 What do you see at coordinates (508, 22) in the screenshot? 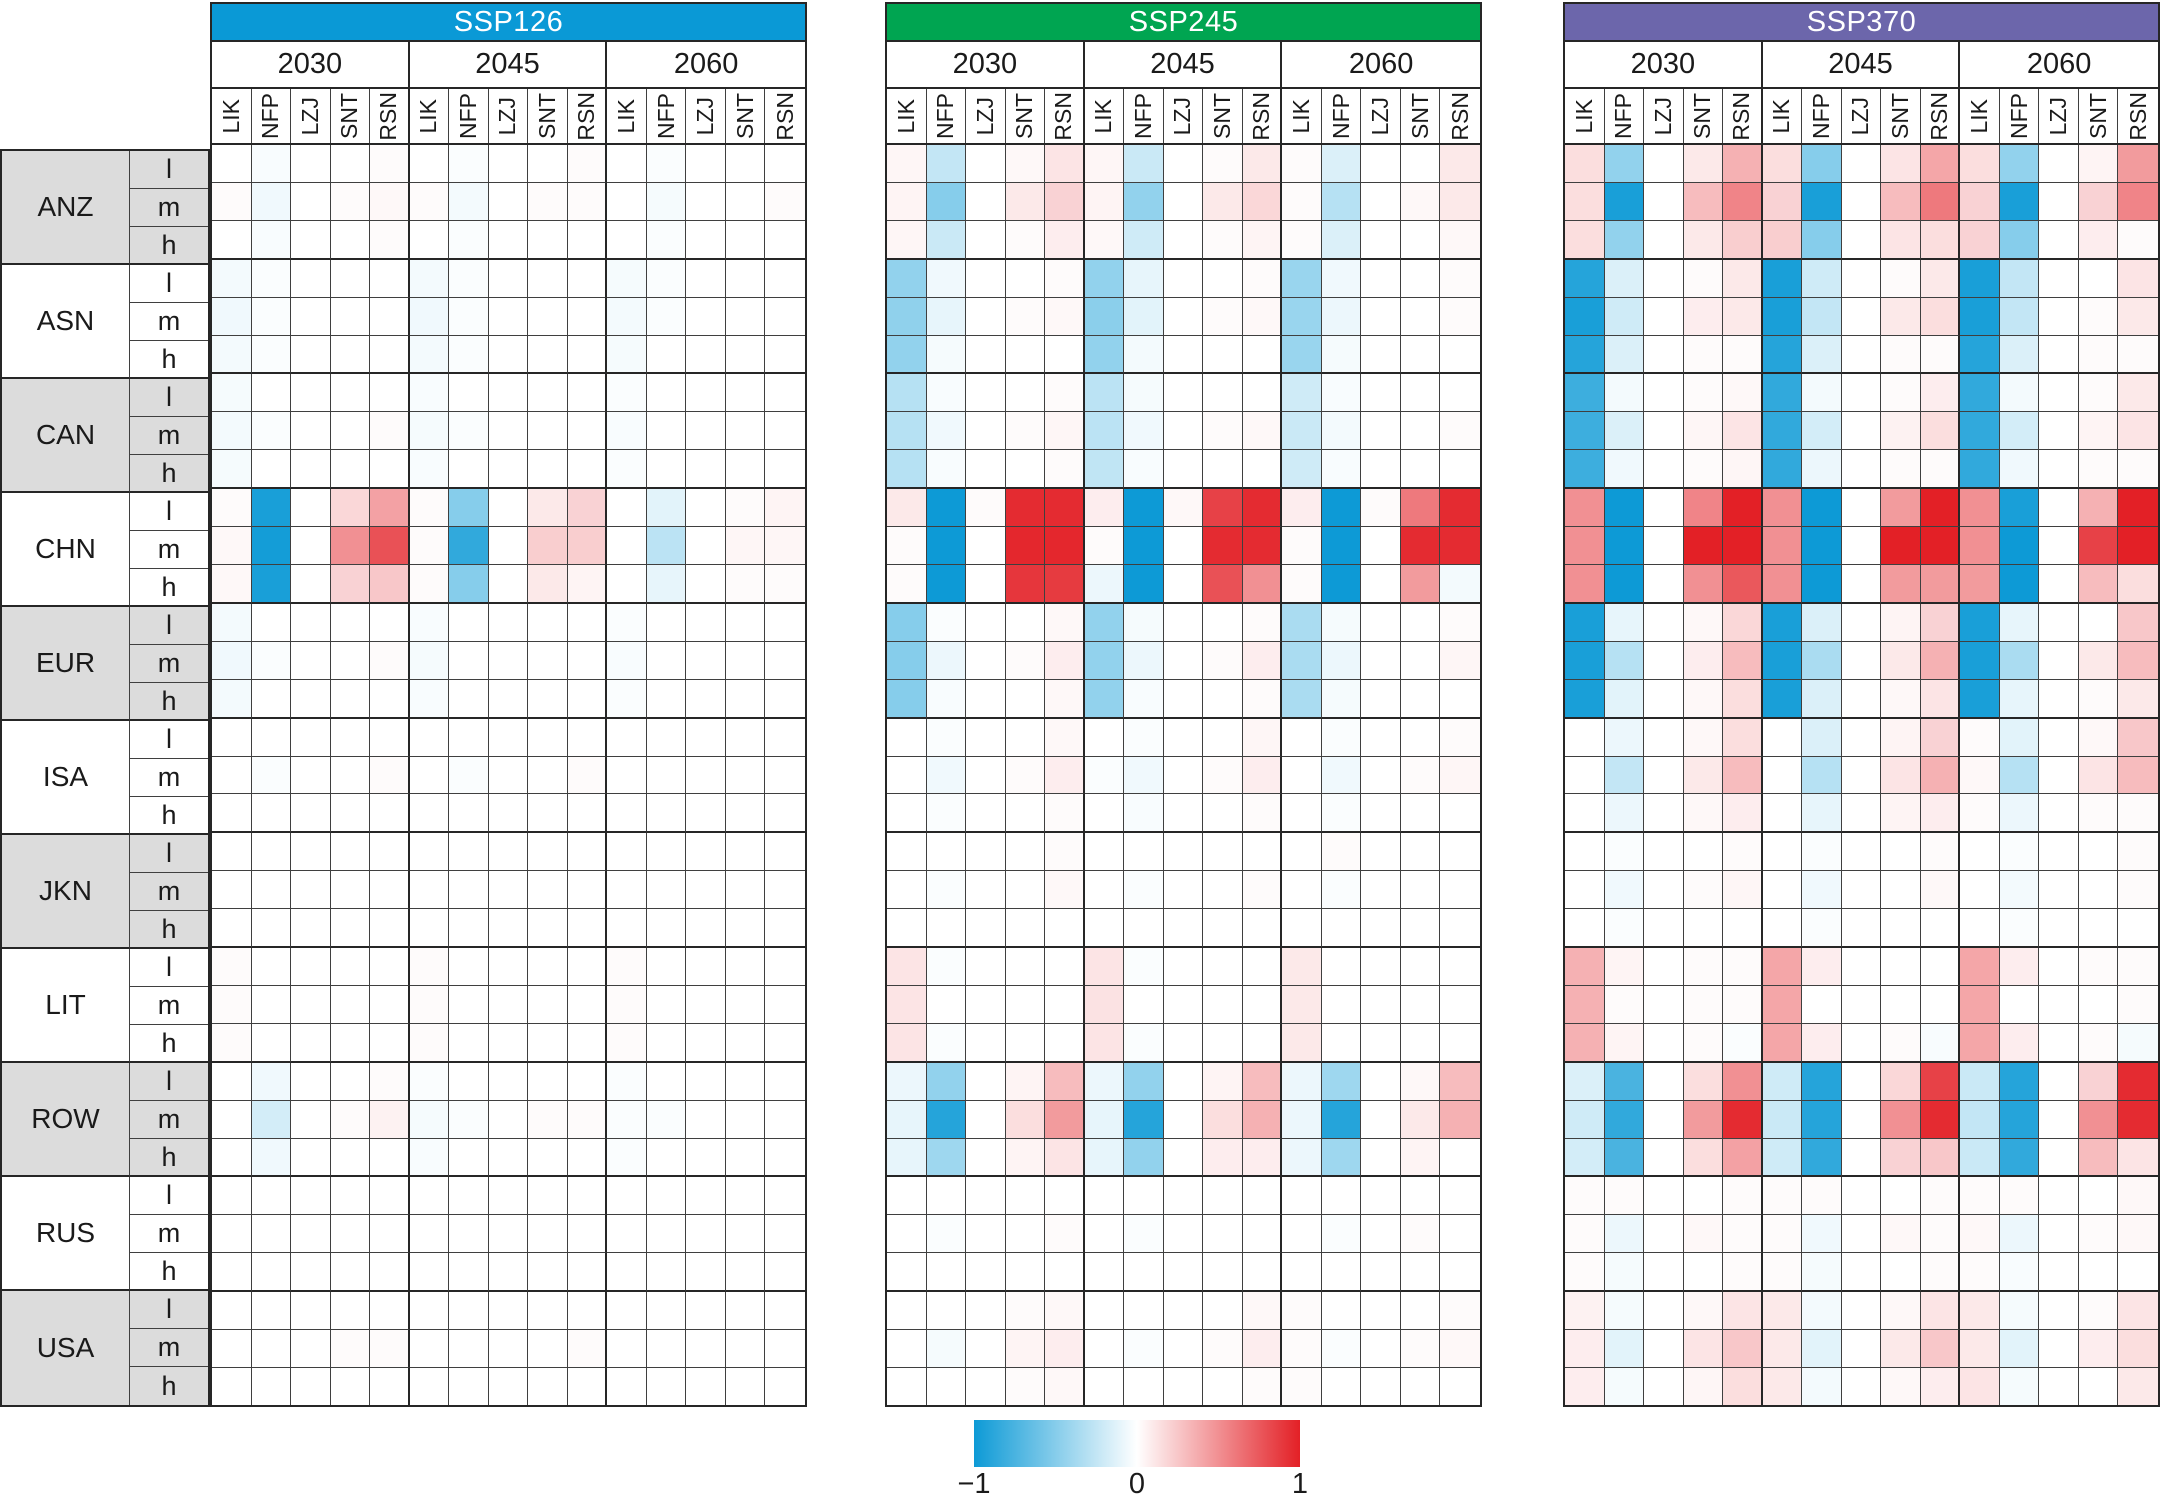
I see `panel-title-SSP126: SSP126` at bounding box center [508, 22].